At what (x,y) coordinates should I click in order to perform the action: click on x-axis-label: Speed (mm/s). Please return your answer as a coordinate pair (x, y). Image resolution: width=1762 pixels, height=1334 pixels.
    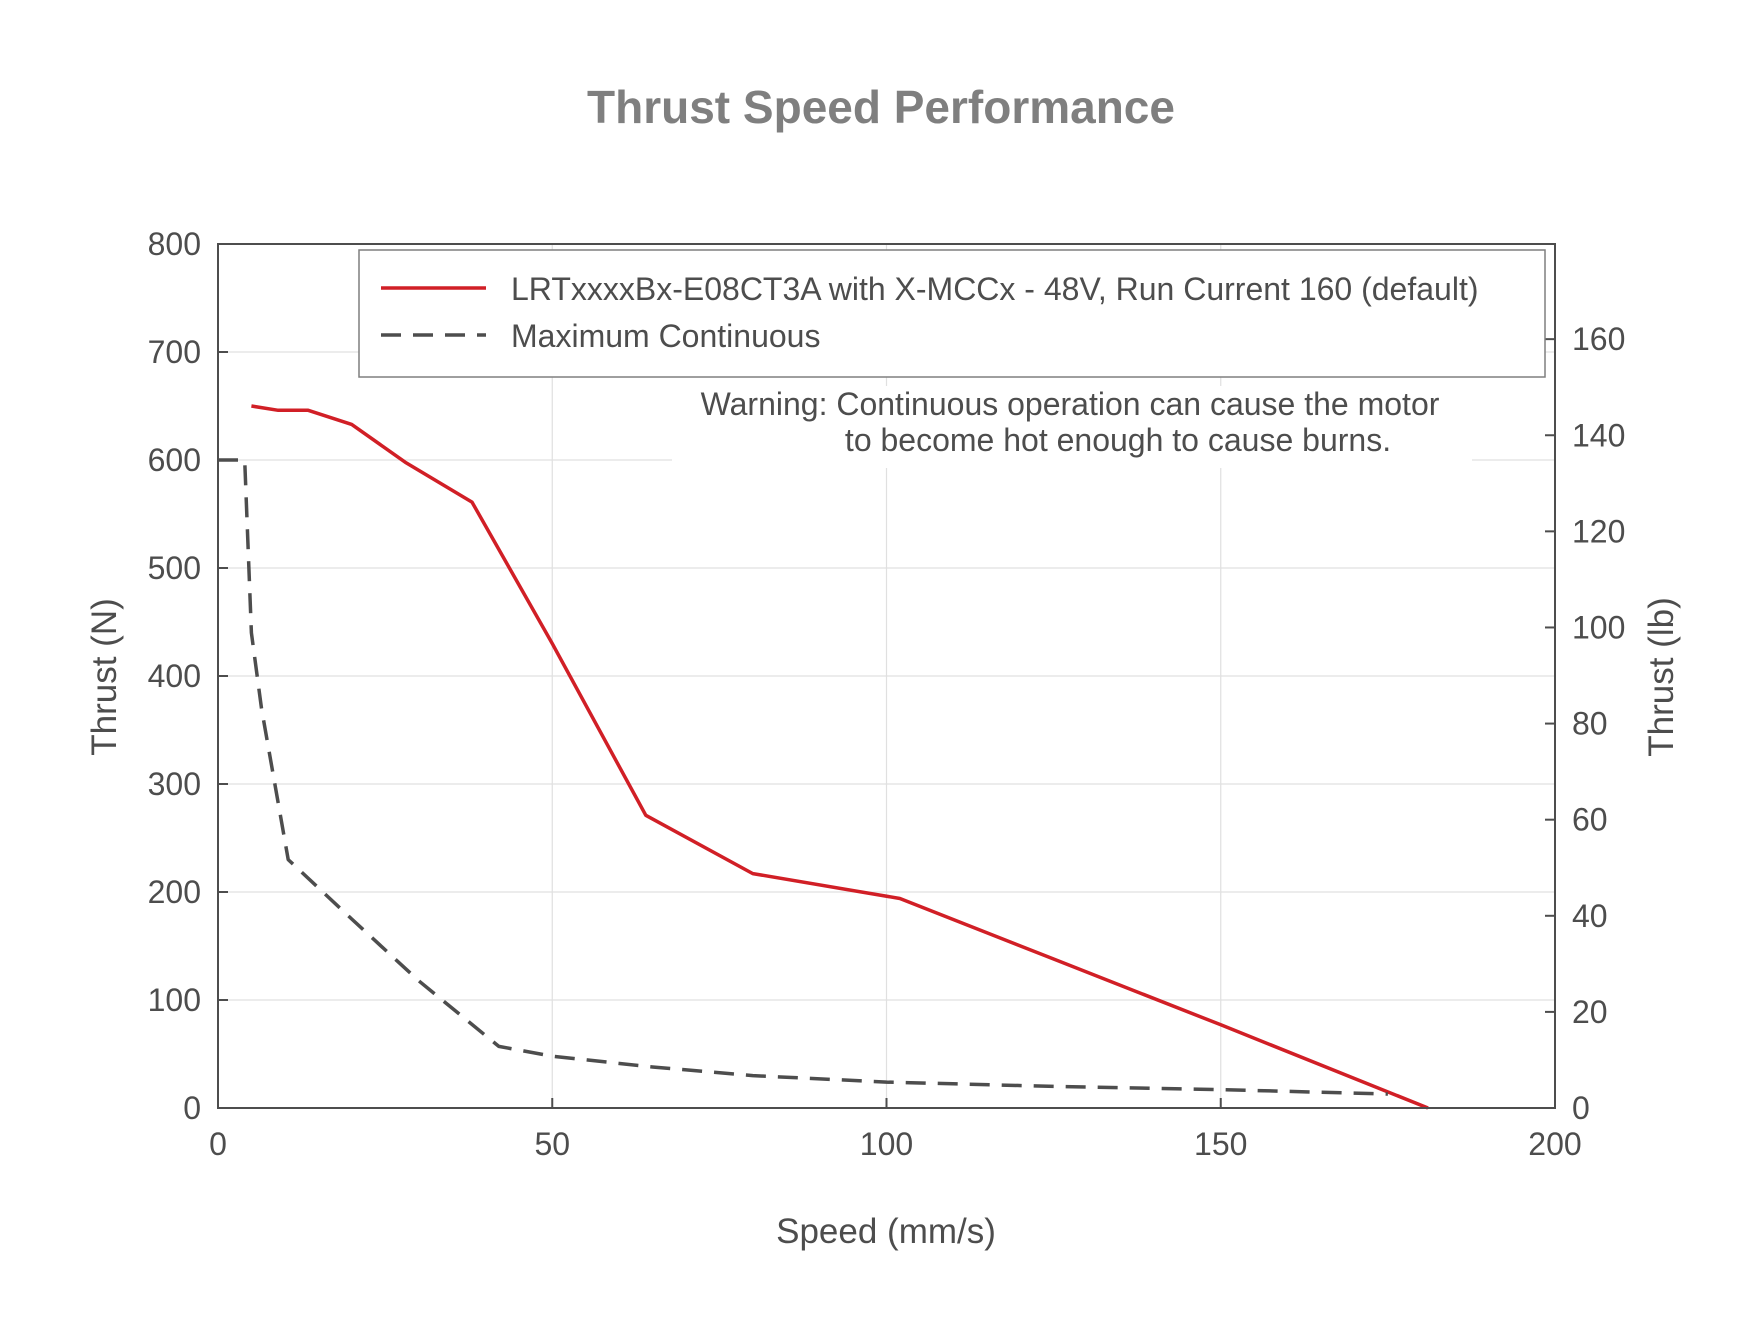
    Looking at the image, I should click on (886, 1231).